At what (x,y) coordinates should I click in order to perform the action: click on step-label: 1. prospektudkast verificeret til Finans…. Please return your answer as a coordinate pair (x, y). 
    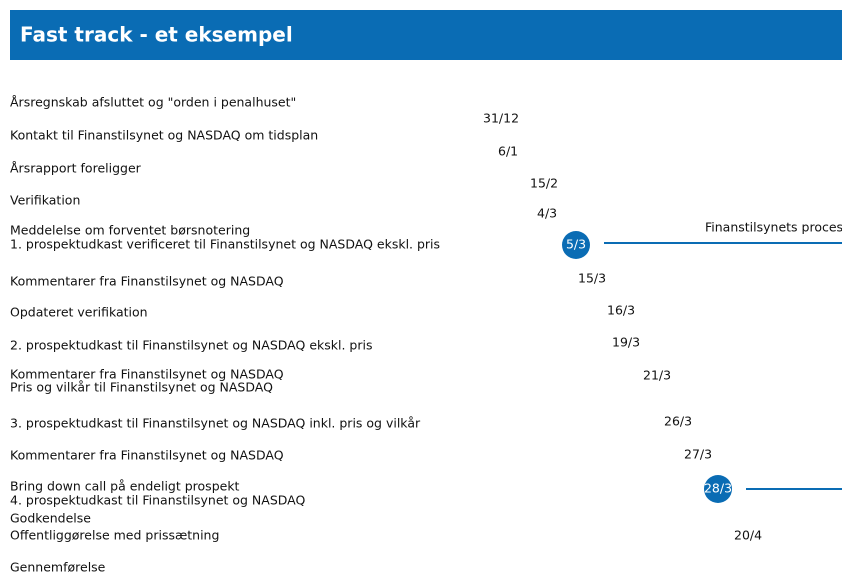
    Looking at the image, I should click on (225, 244).